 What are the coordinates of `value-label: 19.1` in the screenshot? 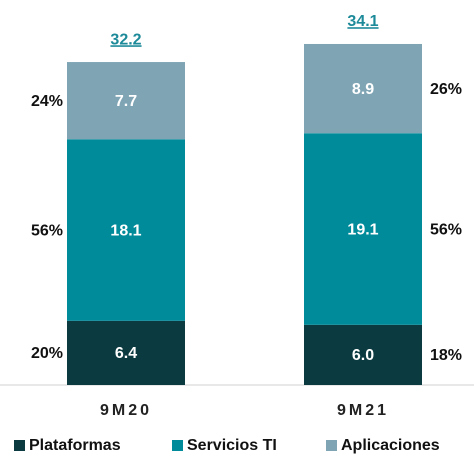 It's located at (362, 229).